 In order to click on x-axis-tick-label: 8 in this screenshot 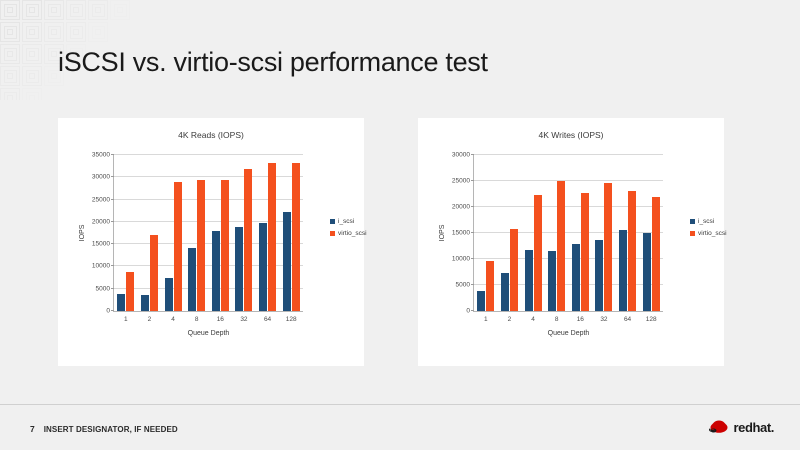, I will do `click(196, 319)`.